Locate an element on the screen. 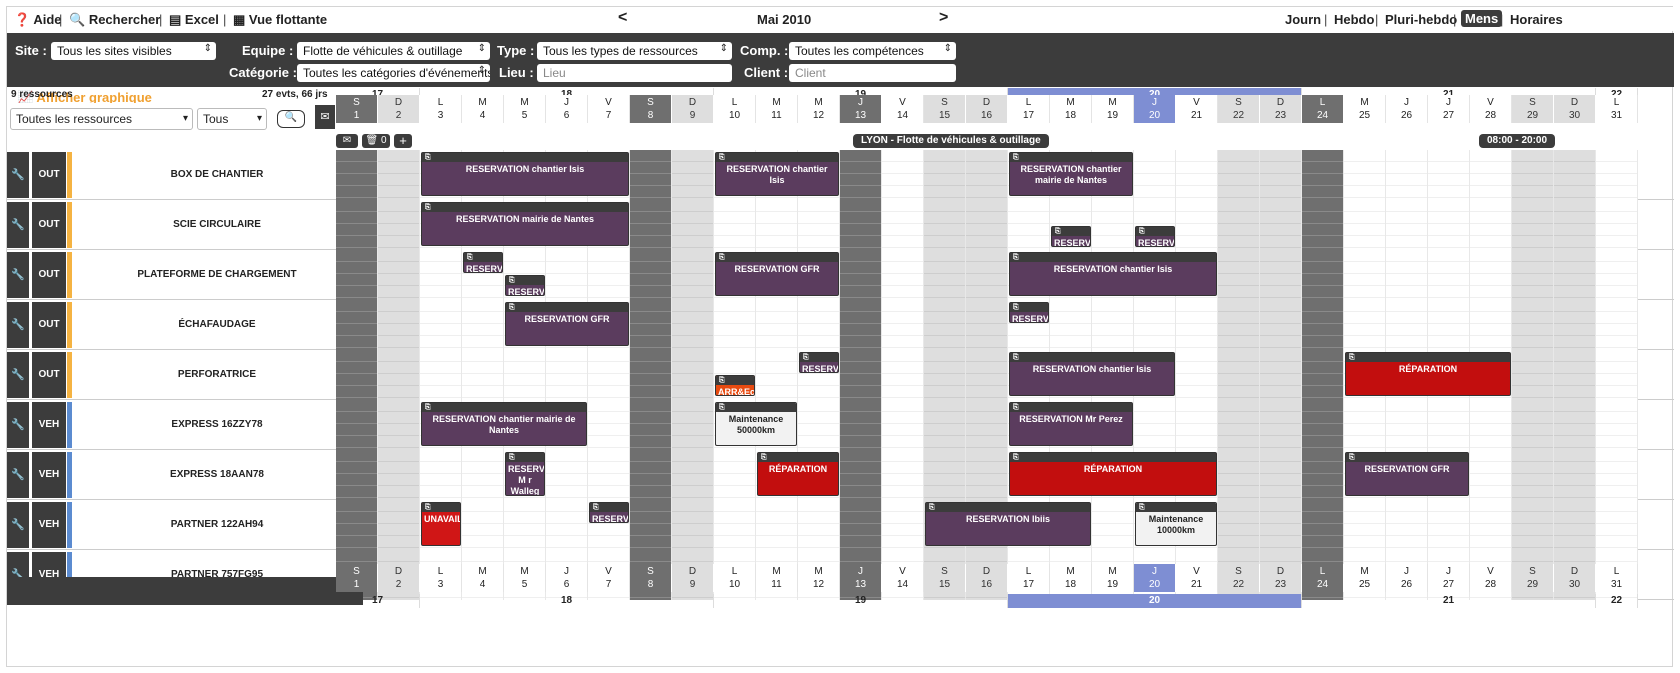 Image resolution: width=1680 pixels, height=673 pixels. event-block: ⎘ RESERVATION M r Walleg is located at coordinates (525, 474).